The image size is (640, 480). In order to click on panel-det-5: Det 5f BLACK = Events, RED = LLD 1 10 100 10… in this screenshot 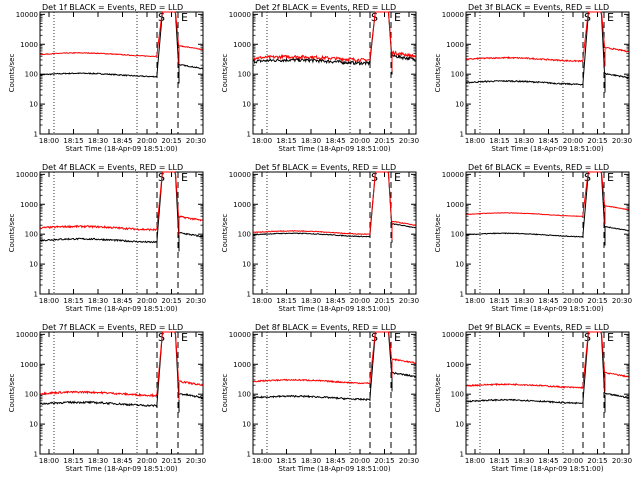, I will do `click(320, 238)`.